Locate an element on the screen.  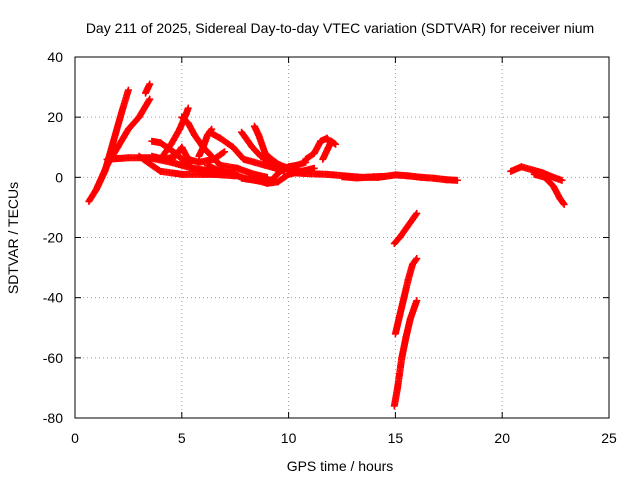
y-tick-label: 40 is located at coordinates (55, 57).